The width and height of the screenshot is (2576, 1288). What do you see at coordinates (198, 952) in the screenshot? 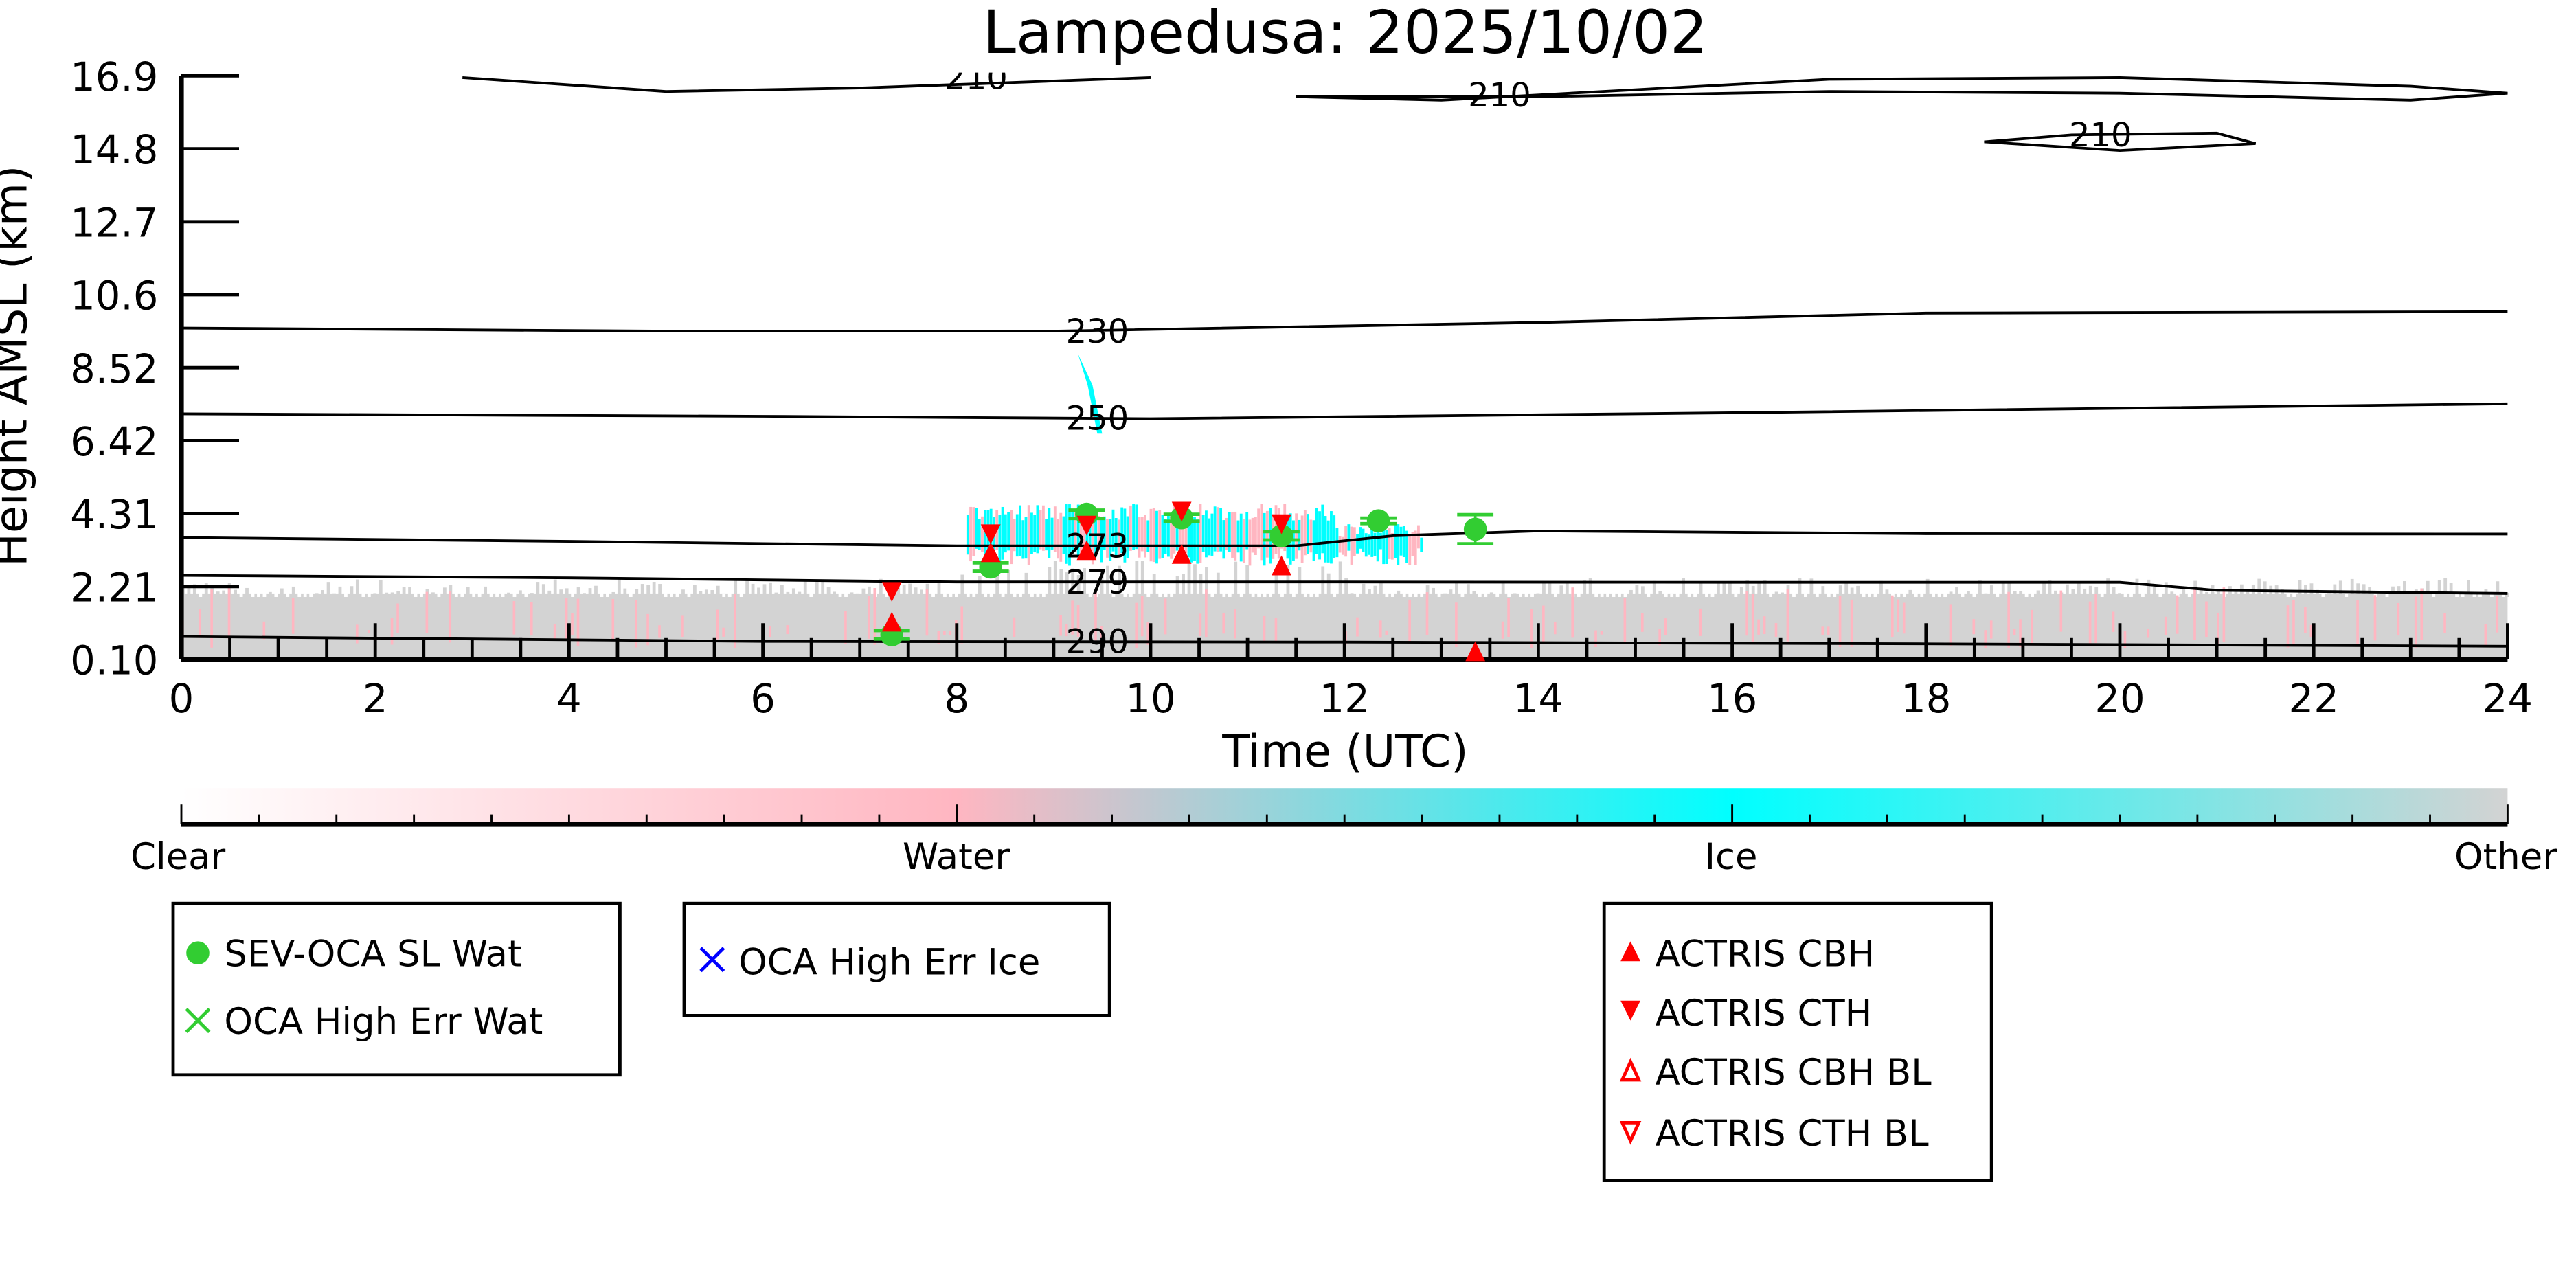
I see `legend-green-circle-icon` at bounding box center [198, 952].